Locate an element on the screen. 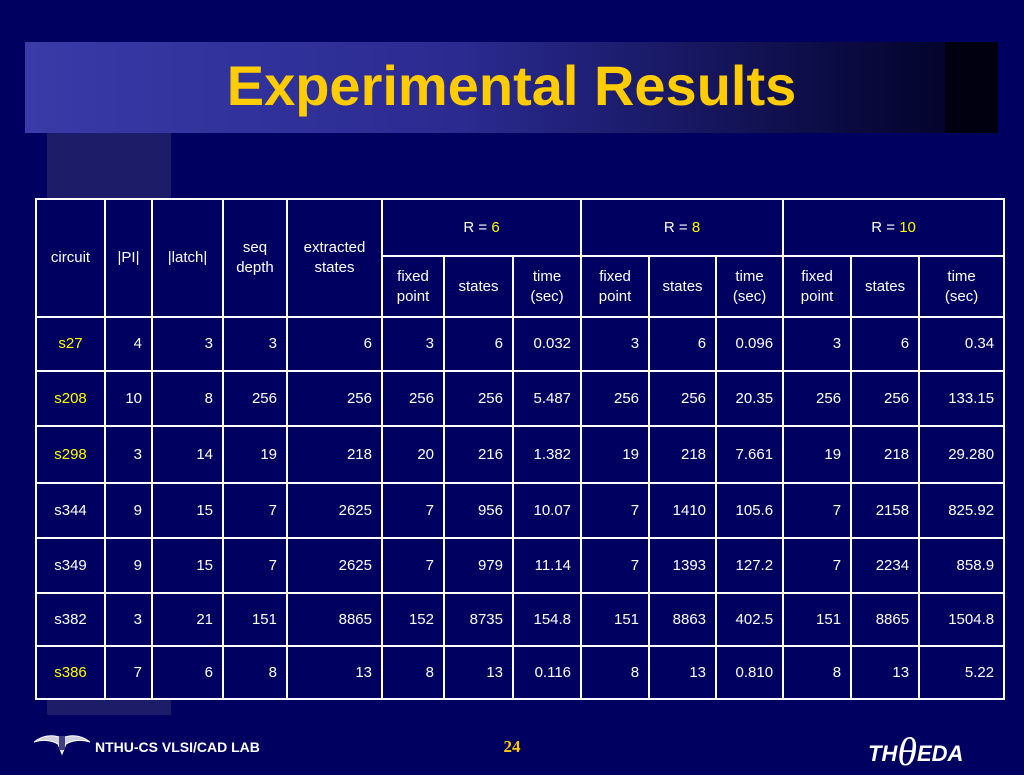  value-cell: 0.116 is located at coordinates (547, 672).